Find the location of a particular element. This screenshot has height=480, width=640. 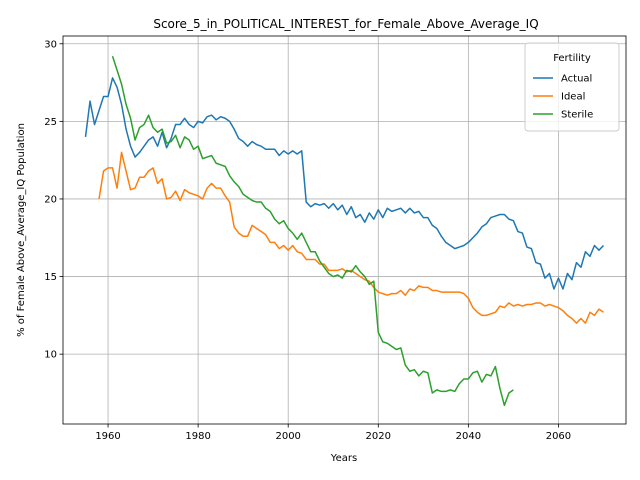

legend-items: Actual Ideal Sterile is located at coordinates (563, 97).